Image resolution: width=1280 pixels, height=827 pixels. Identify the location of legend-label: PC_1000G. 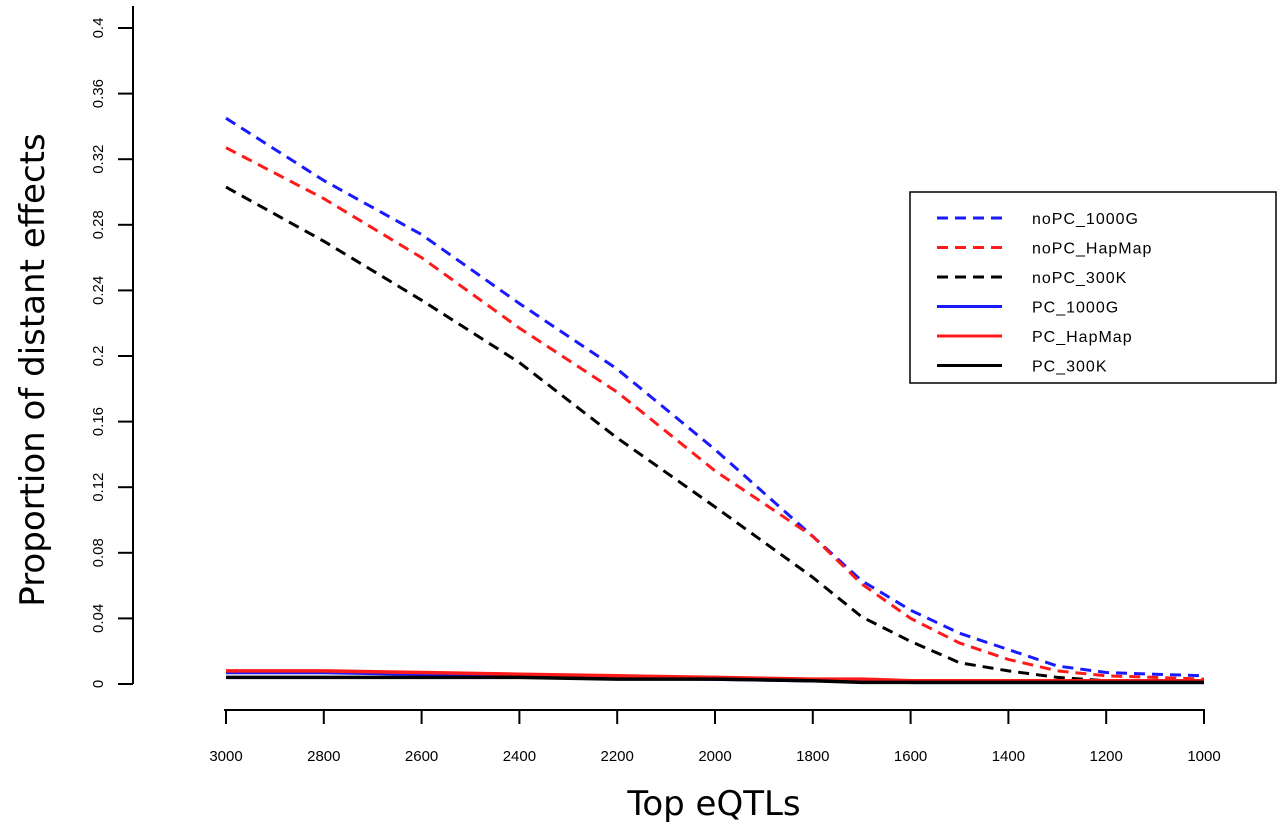
(1075, 308).